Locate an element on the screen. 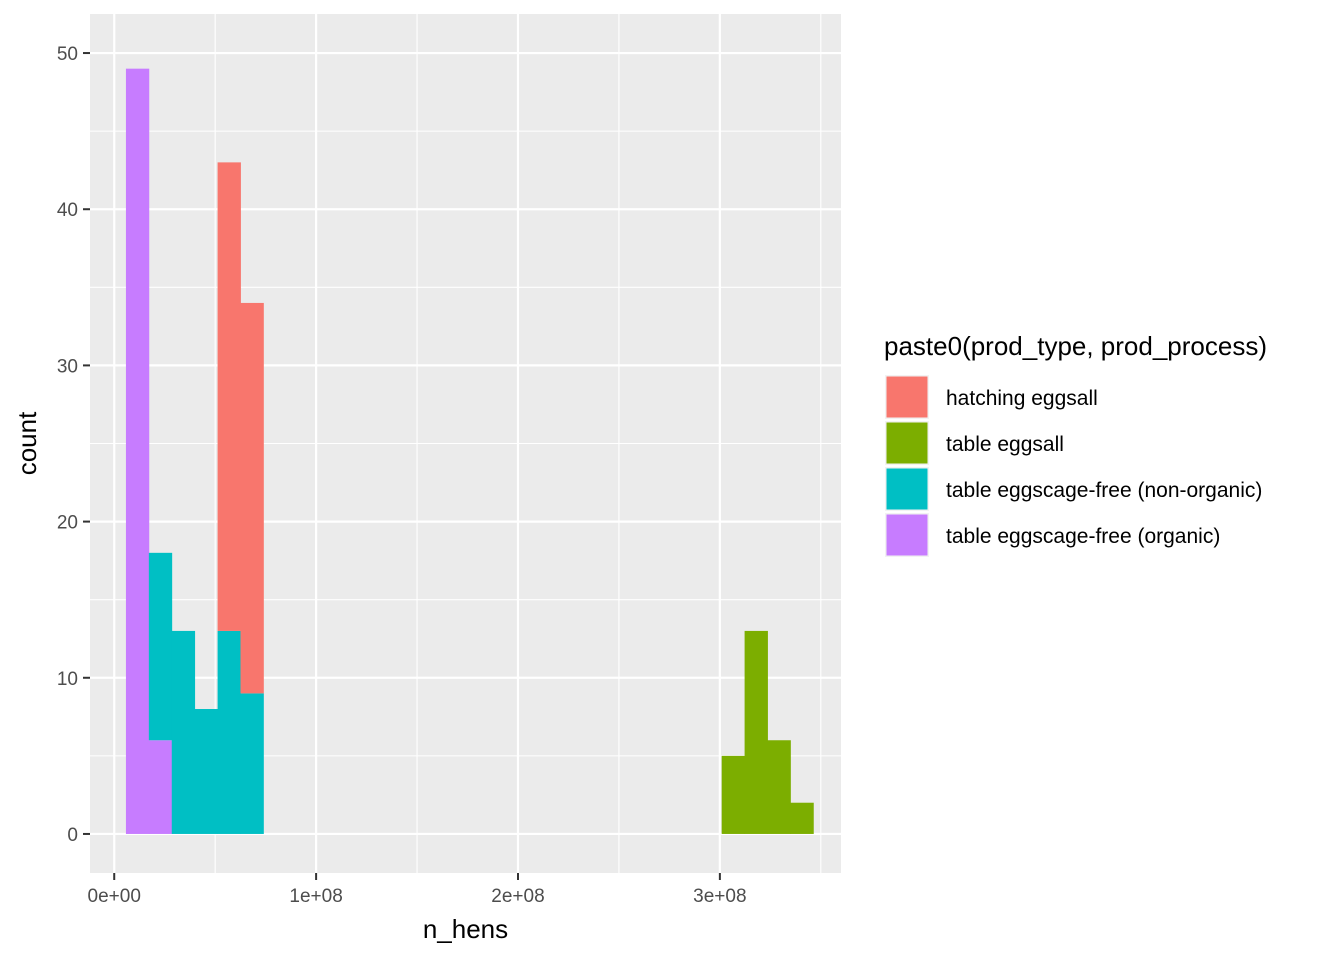 Image resolution: width=1344 pixels, height=960 pixels. x-tick-label: 1e+08 is located at coordinates (315, 896).